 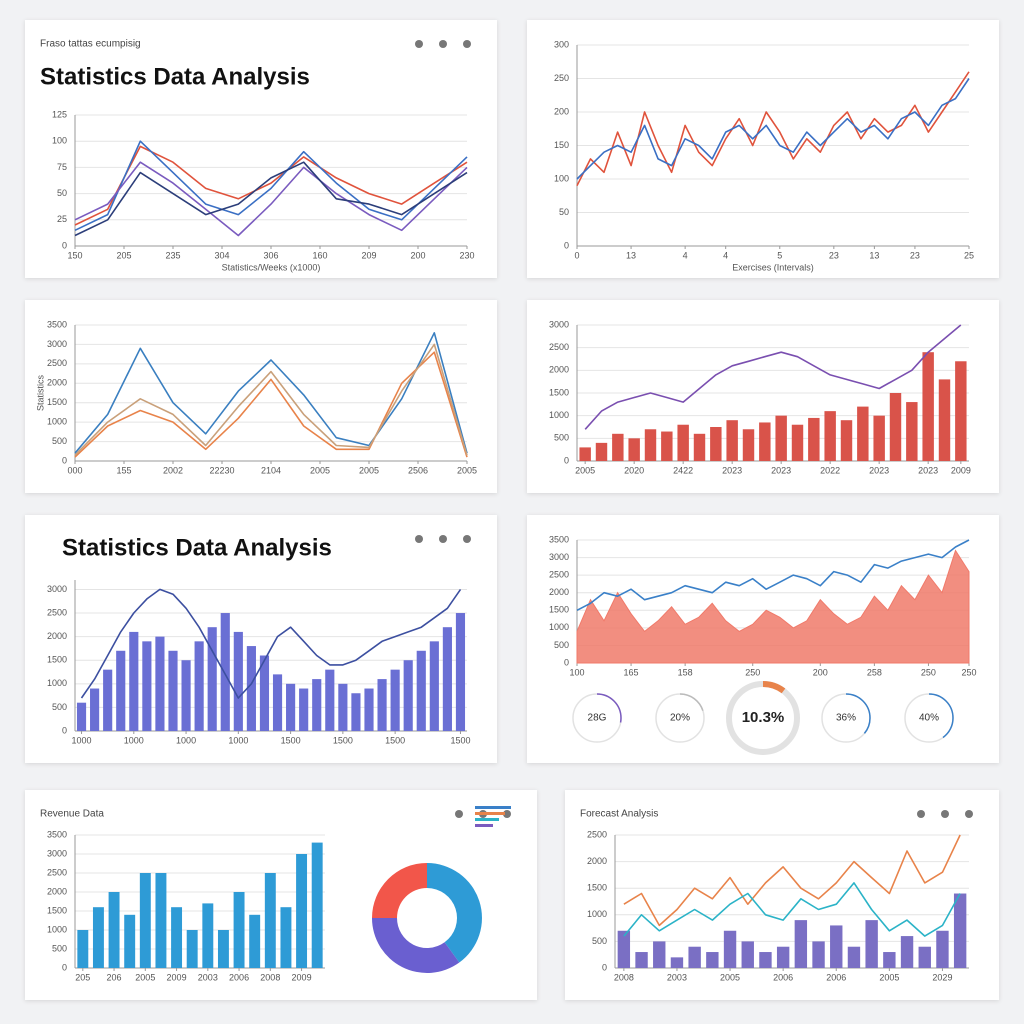 What do you see at coordinates (57, 324) in the screenshot?
I see `y-tick-label: 3500` at bounding box center [57, 324].